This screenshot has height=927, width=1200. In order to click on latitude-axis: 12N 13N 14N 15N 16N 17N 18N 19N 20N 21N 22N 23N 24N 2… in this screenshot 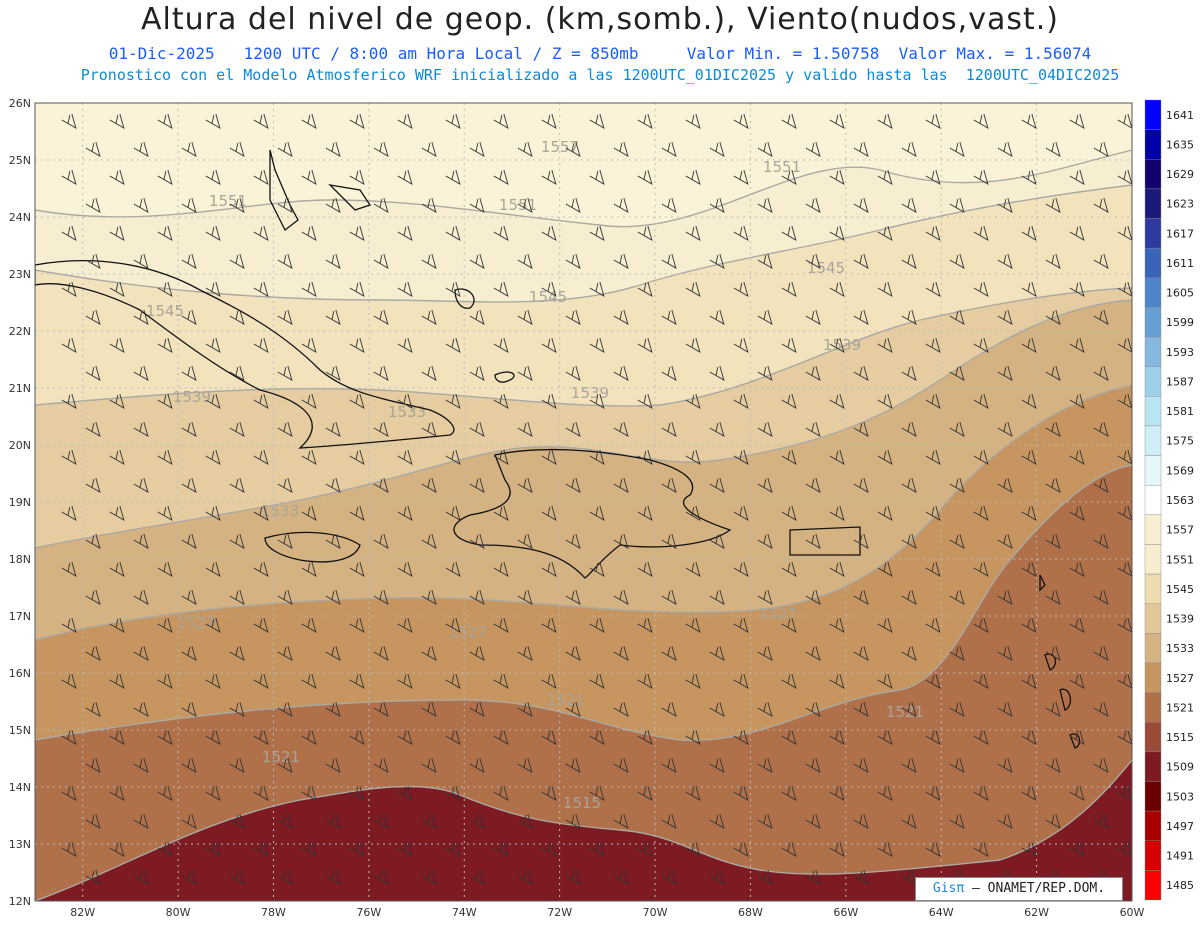, I will do `click(20, 502)`.